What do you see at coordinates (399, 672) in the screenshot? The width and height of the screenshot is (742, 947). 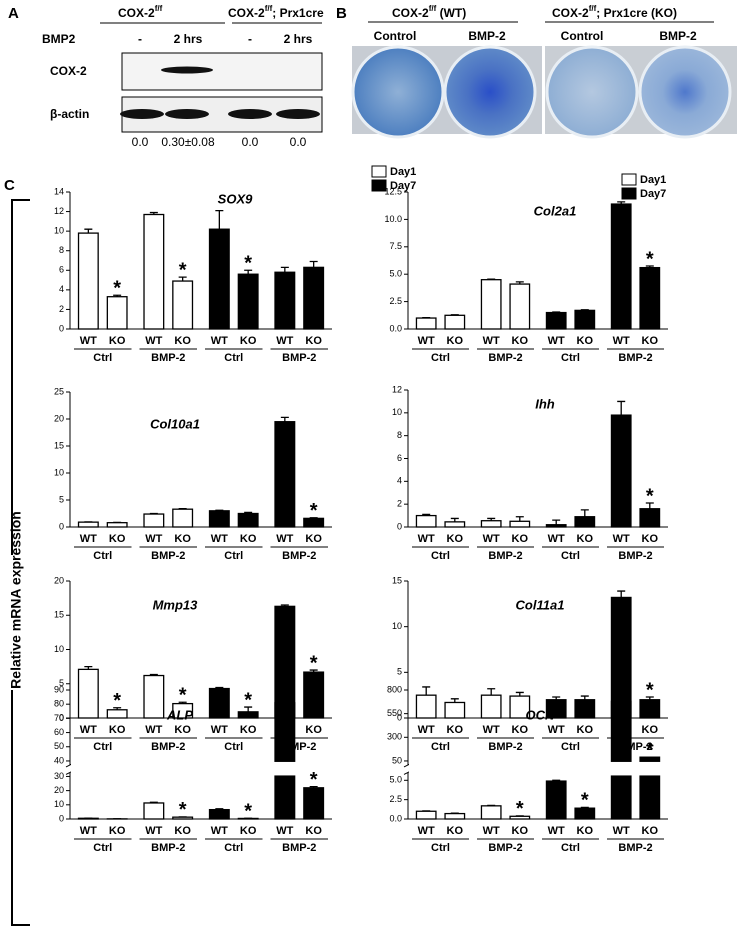 I see `y-tick-label: 5` at bounding box center [399, 672].